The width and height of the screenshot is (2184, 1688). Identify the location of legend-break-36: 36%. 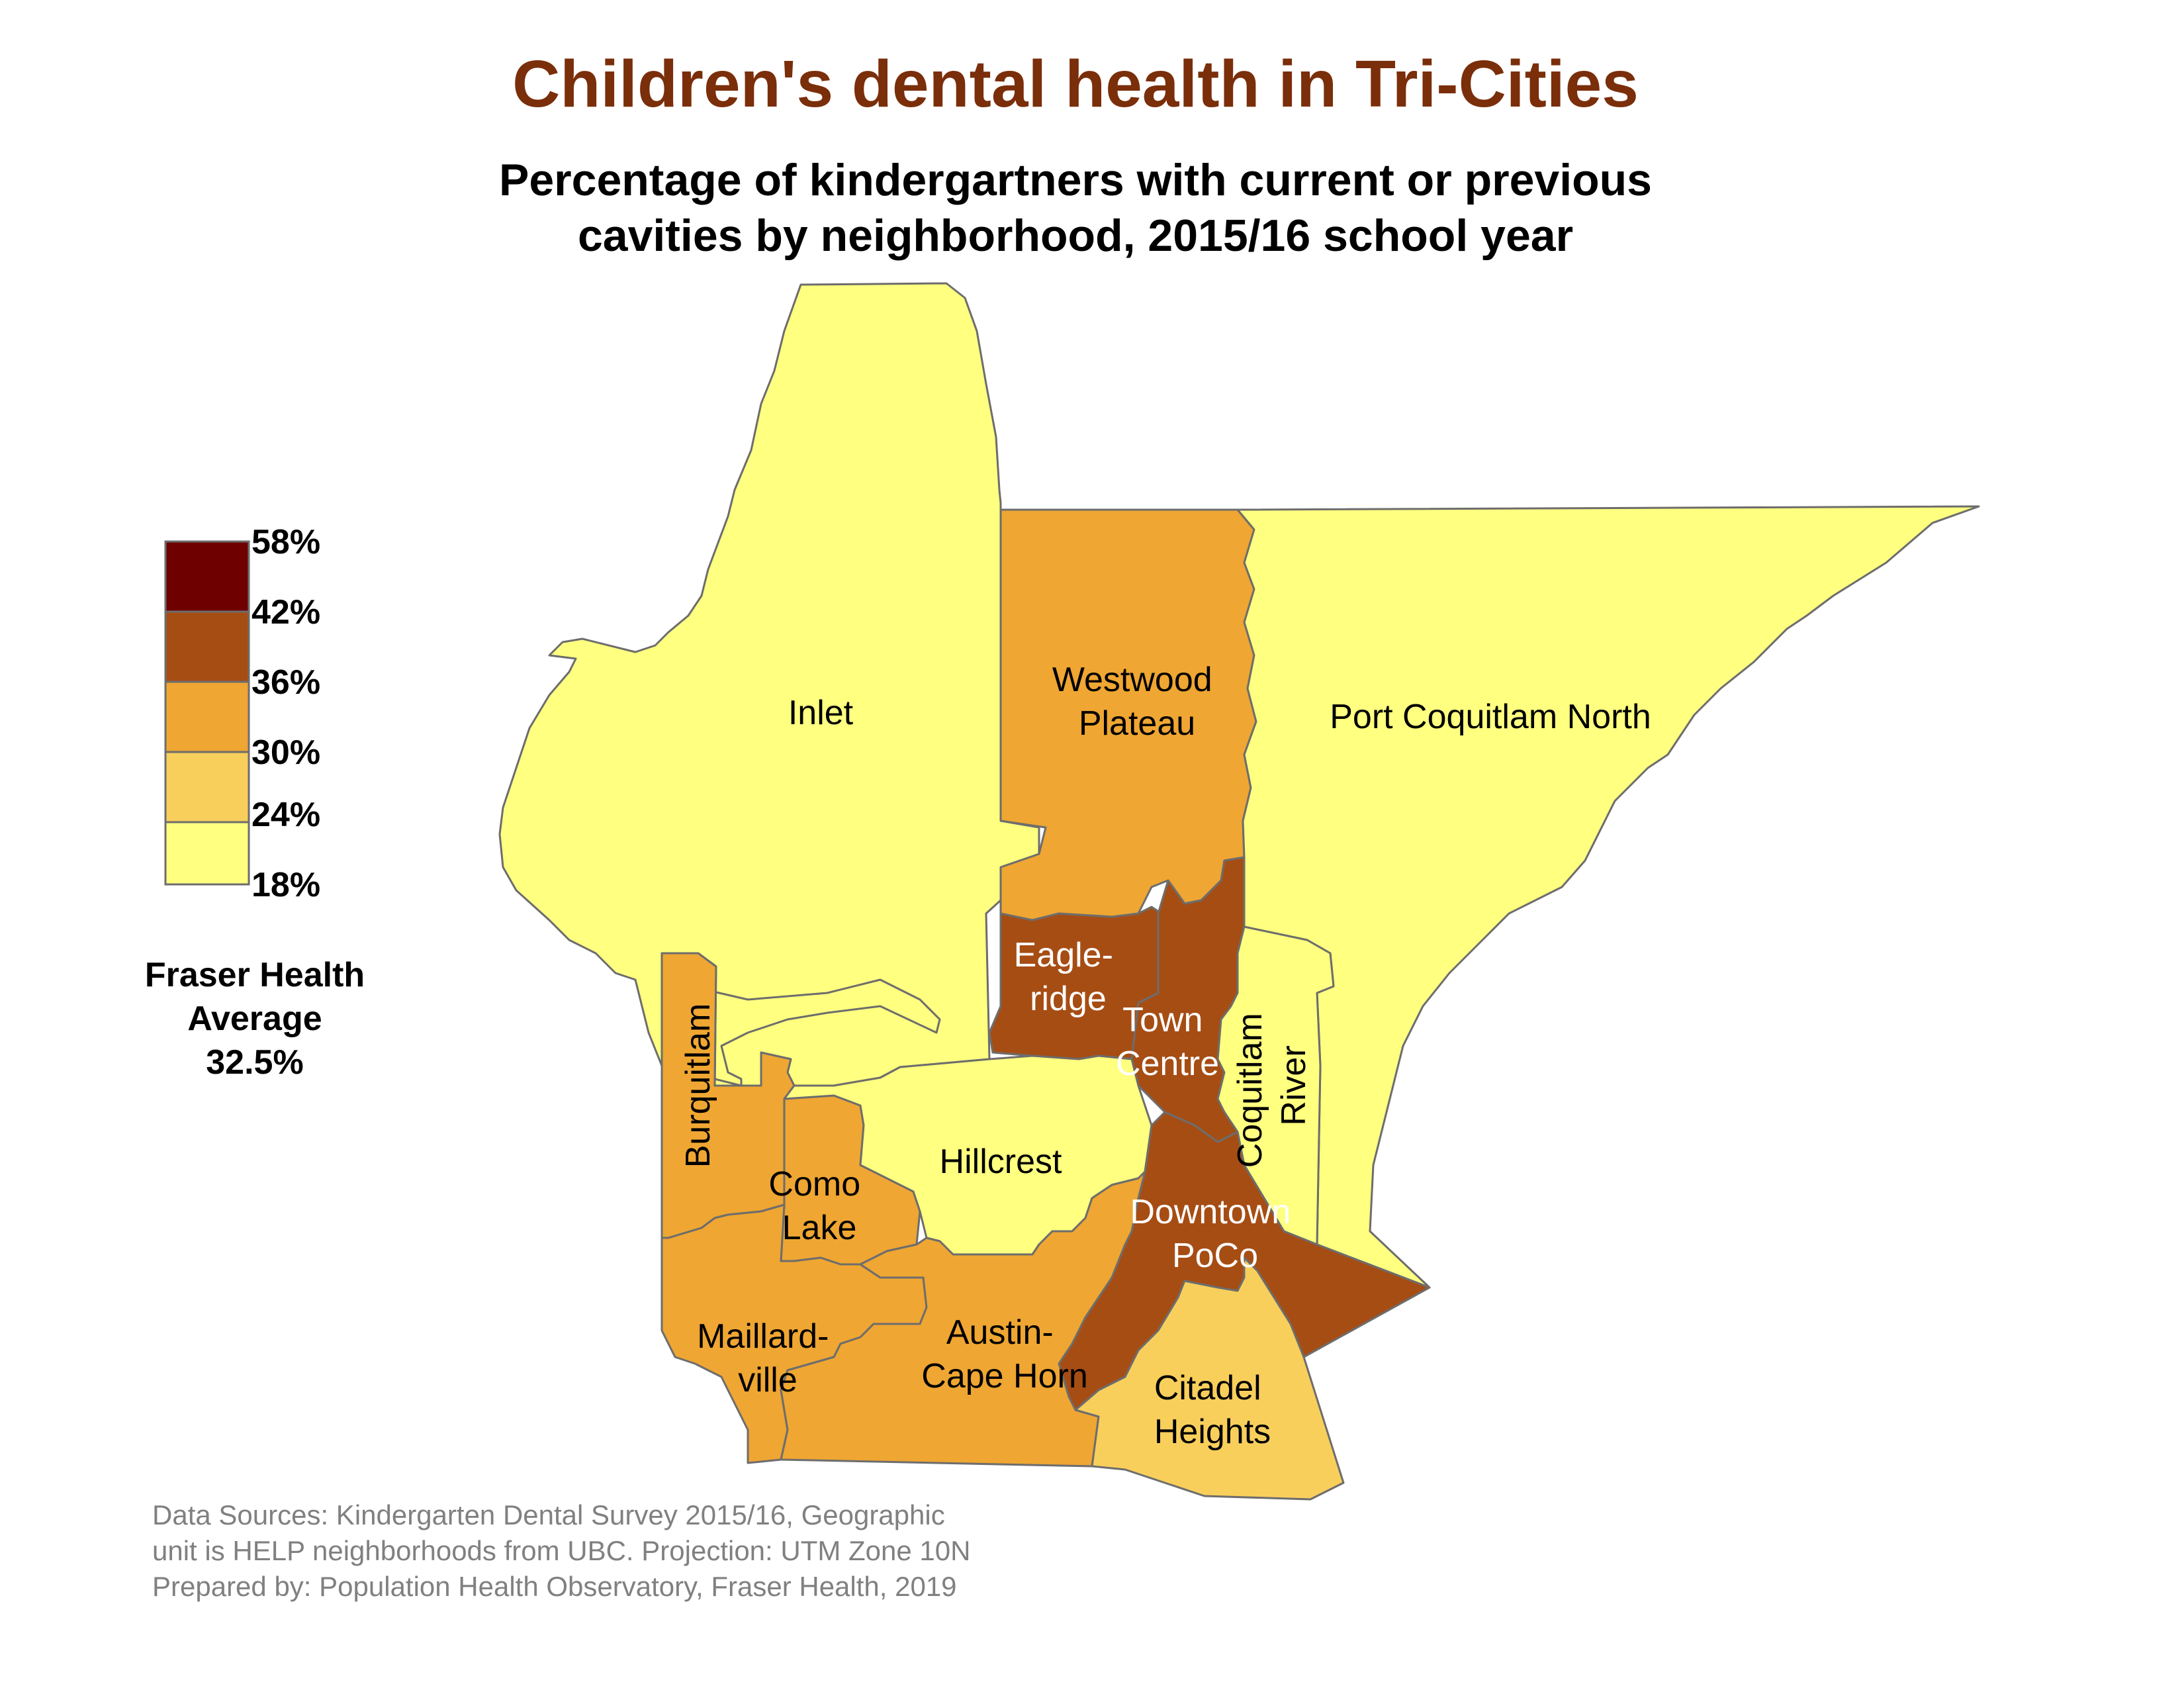
(285, 682).